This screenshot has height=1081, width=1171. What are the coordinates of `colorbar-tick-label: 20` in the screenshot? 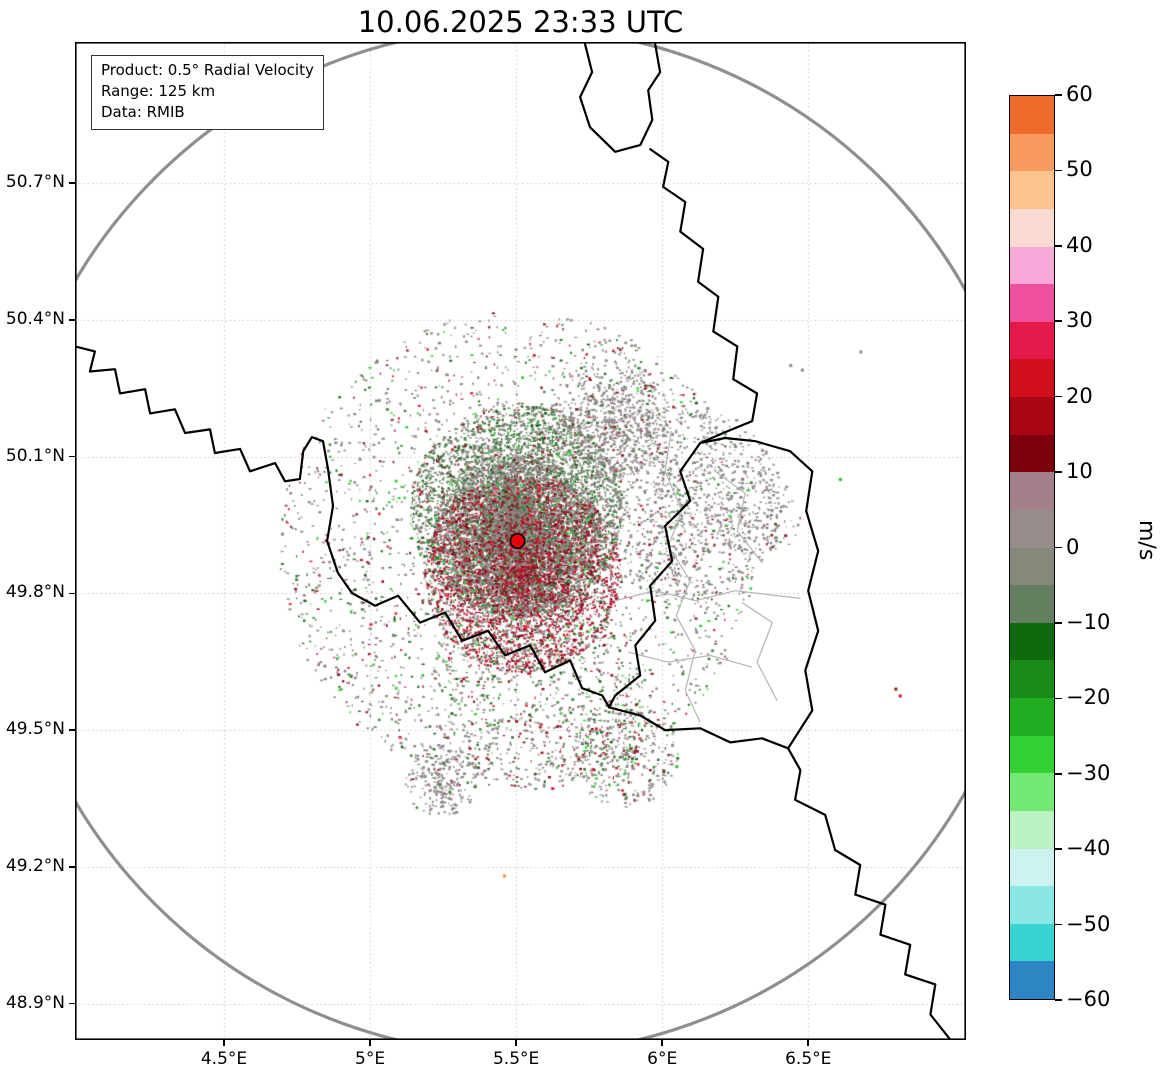 It's located at (1079, 395).